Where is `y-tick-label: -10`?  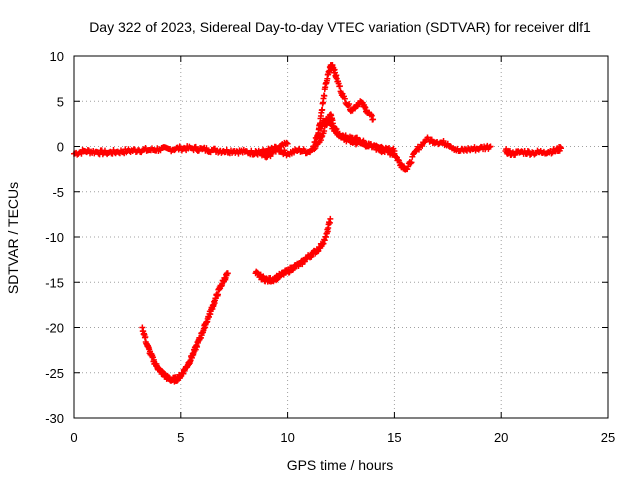
y-tick-label: -10 is located at coordinates (54, 237).